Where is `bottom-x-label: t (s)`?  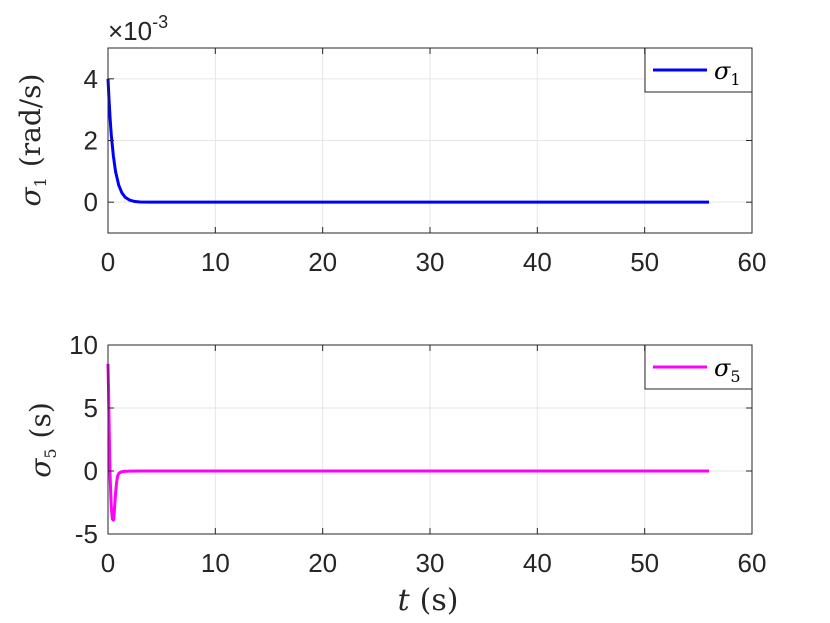
bottom-x-label: t (s) is located at coordinates (428, 600).